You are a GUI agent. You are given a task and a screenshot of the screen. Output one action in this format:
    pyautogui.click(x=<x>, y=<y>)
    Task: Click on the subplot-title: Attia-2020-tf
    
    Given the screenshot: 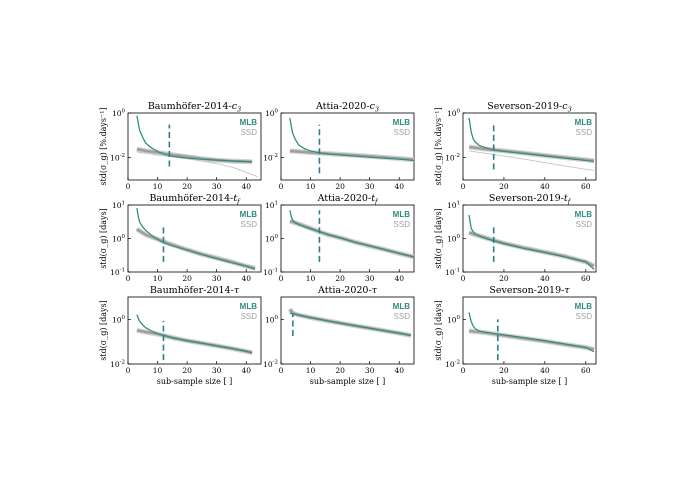 What is the action you would take?
    pyautogui.click(x=348, y=199)
    